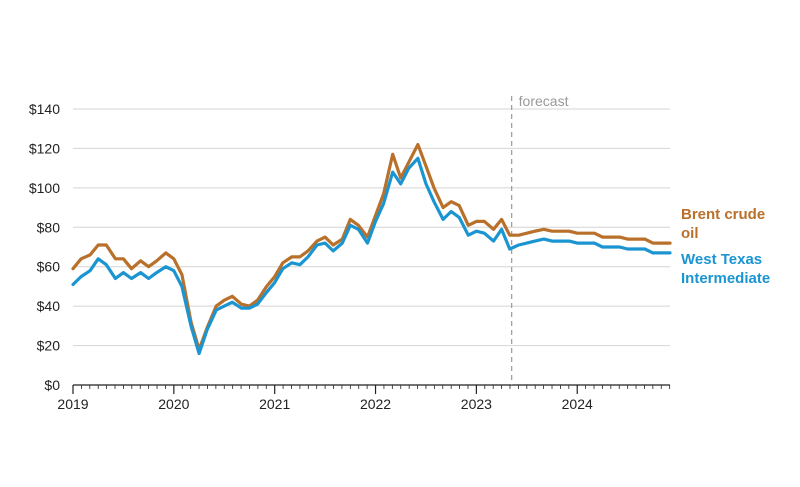  Describe the element at coordinates (44, 109) in the screenshot. I see `y-tick-label: $140` at that location.